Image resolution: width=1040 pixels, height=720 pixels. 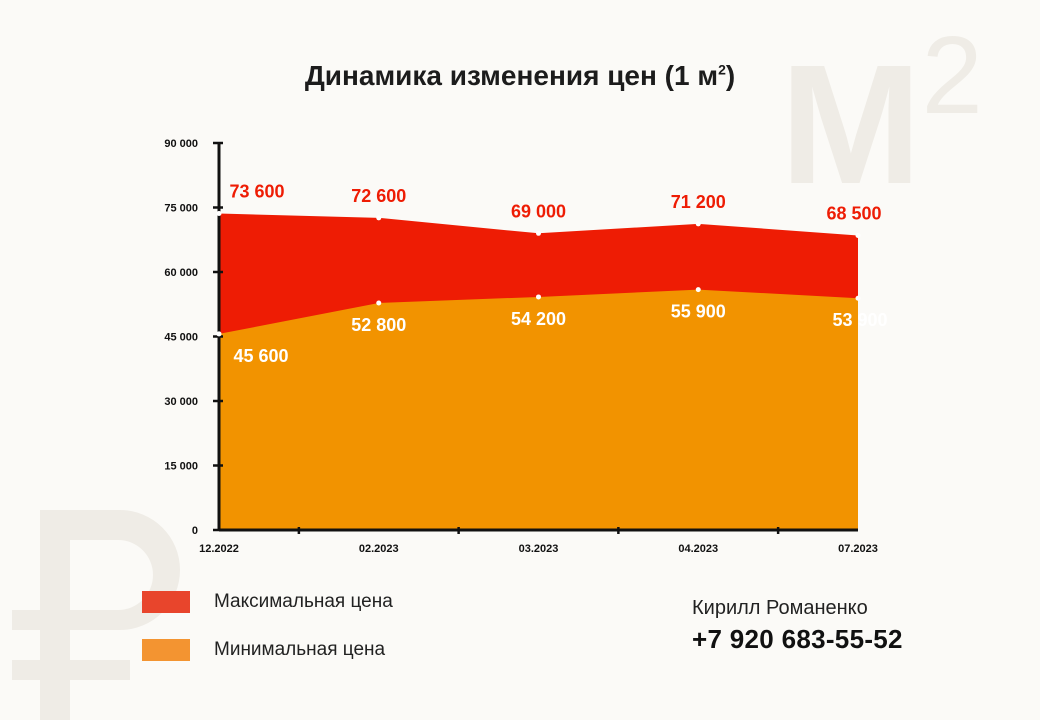 I want to click on max-price-label: 72 600, so click(x=378, y=196).